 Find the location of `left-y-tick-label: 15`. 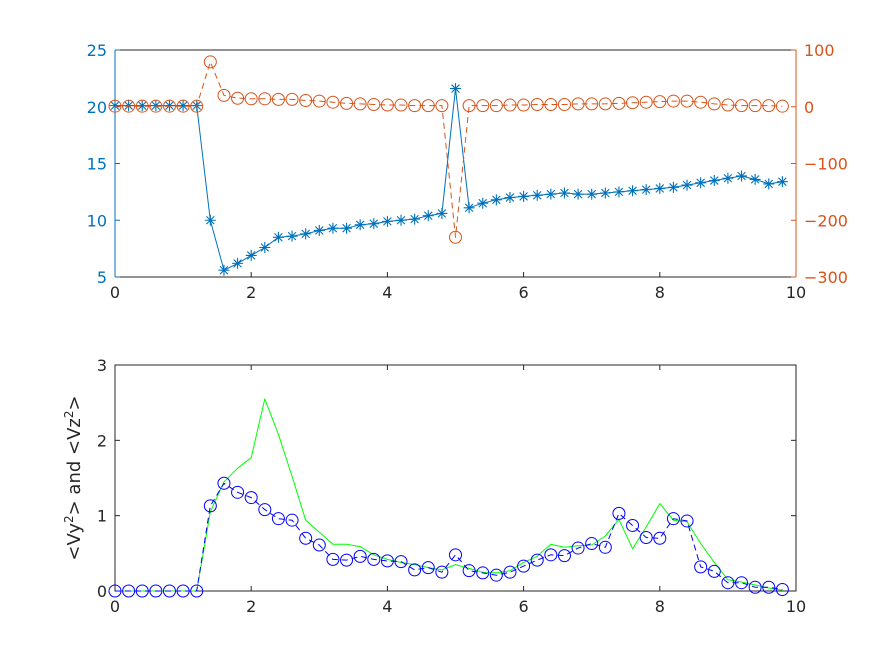

left-y-tick-label: 15 is located at coordinates (97, 164).